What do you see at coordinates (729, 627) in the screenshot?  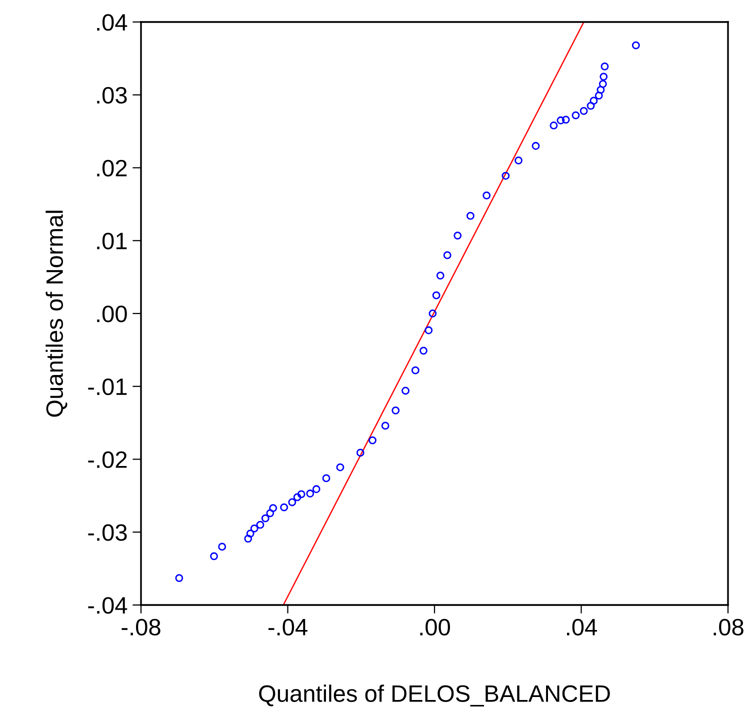 I see `x-tick-label: .08` at bounding box center [729, 627].